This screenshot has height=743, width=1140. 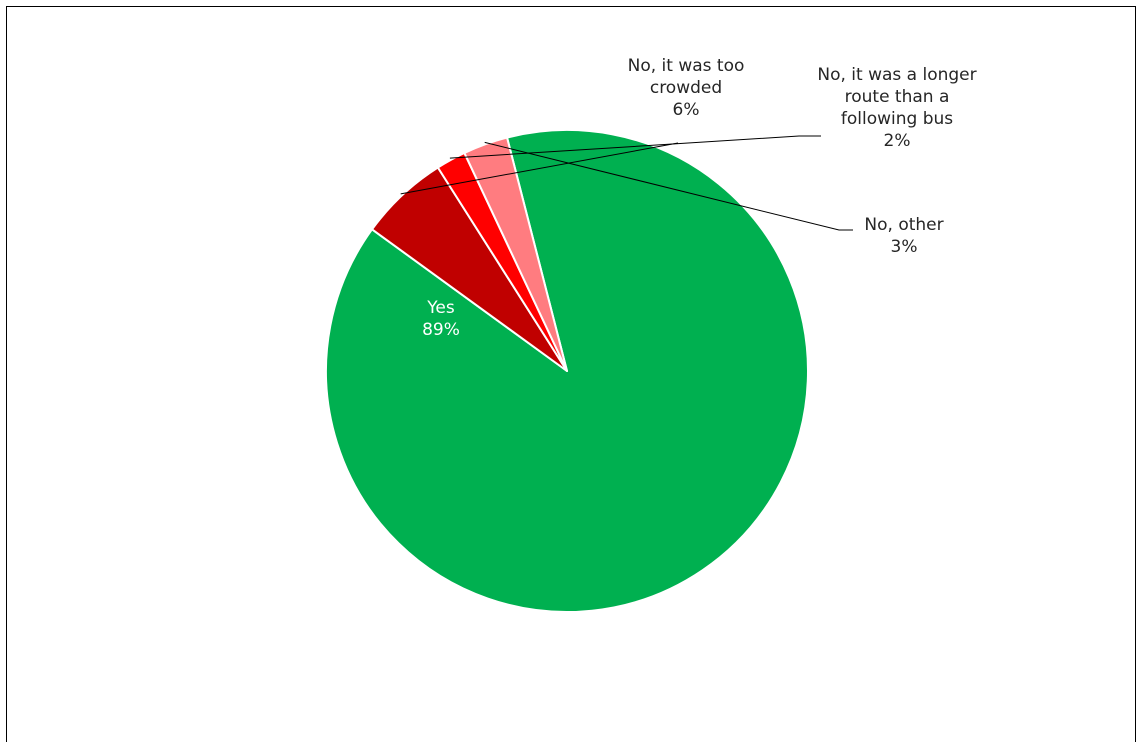 What do you see at coordinates (903, 236) in the screenshot?
I see `slice-label: No, other 3%` at bounding box center [903, 236].